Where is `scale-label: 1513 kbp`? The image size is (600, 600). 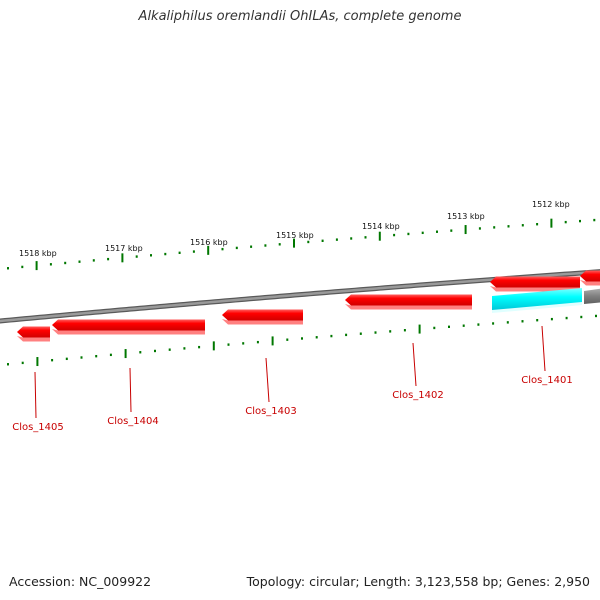 scale-label: 1513 kbp is located at coordinates (466, 216).